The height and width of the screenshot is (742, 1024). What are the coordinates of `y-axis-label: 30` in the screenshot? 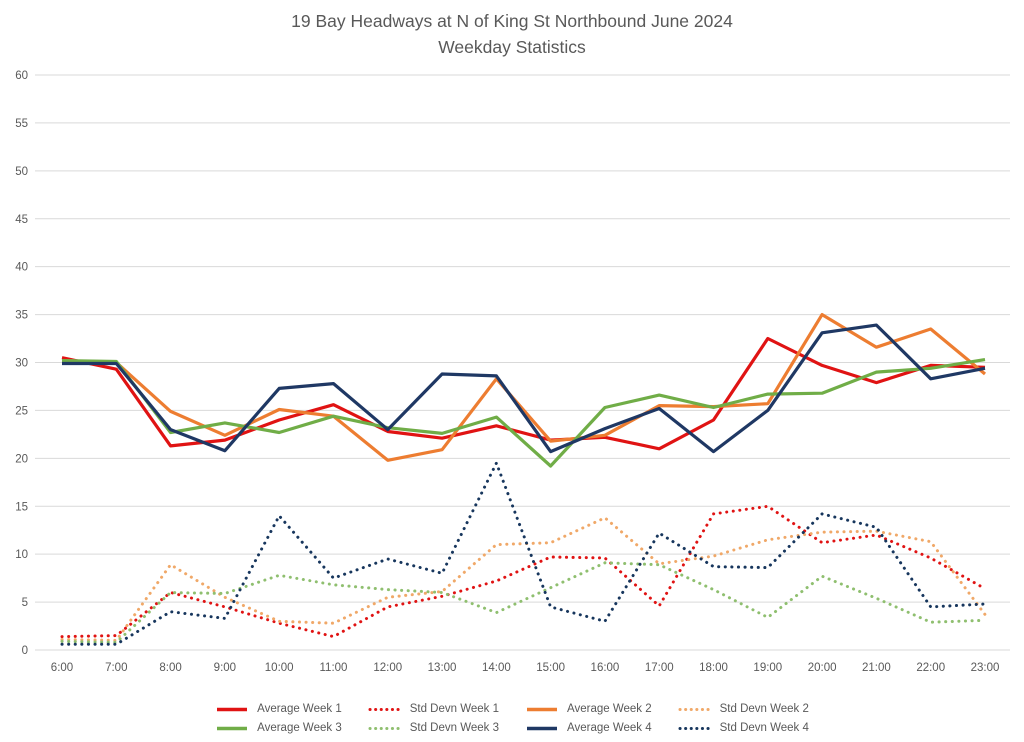 It's located at (21, 364).